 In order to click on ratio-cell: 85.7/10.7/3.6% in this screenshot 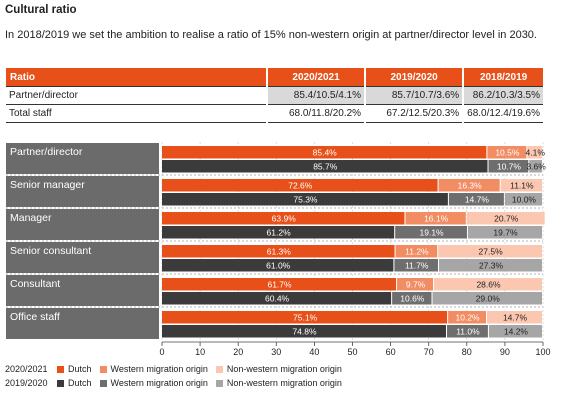, I will do `click(415, 95)`.